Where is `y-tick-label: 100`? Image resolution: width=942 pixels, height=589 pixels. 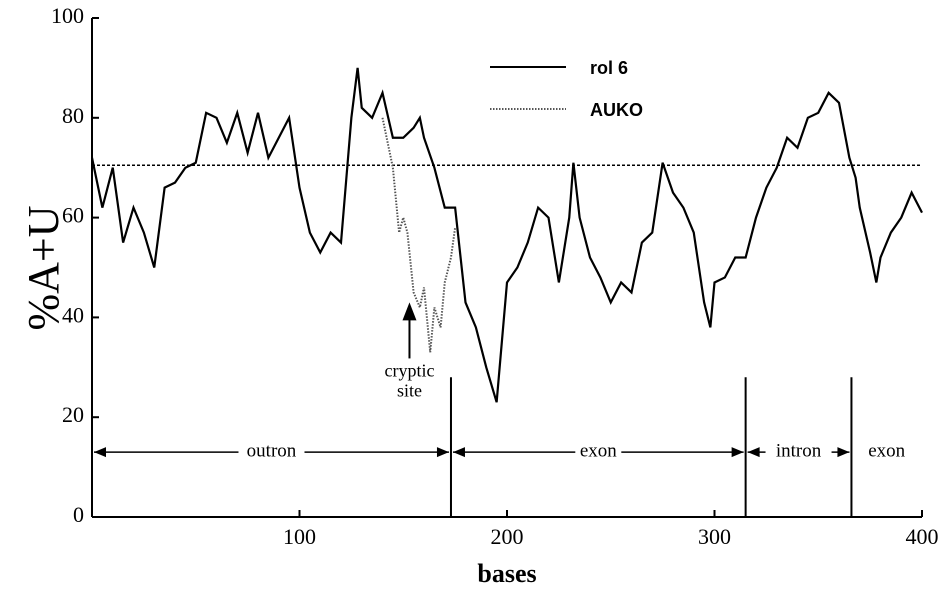 y-tick-label: 100 is located at coordinates (67, 15).